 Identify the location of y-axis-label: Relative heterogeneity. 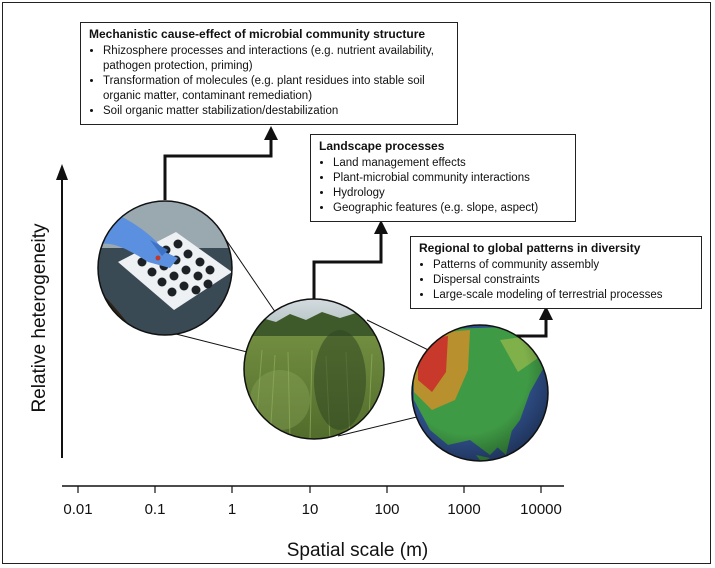
(39, 318).